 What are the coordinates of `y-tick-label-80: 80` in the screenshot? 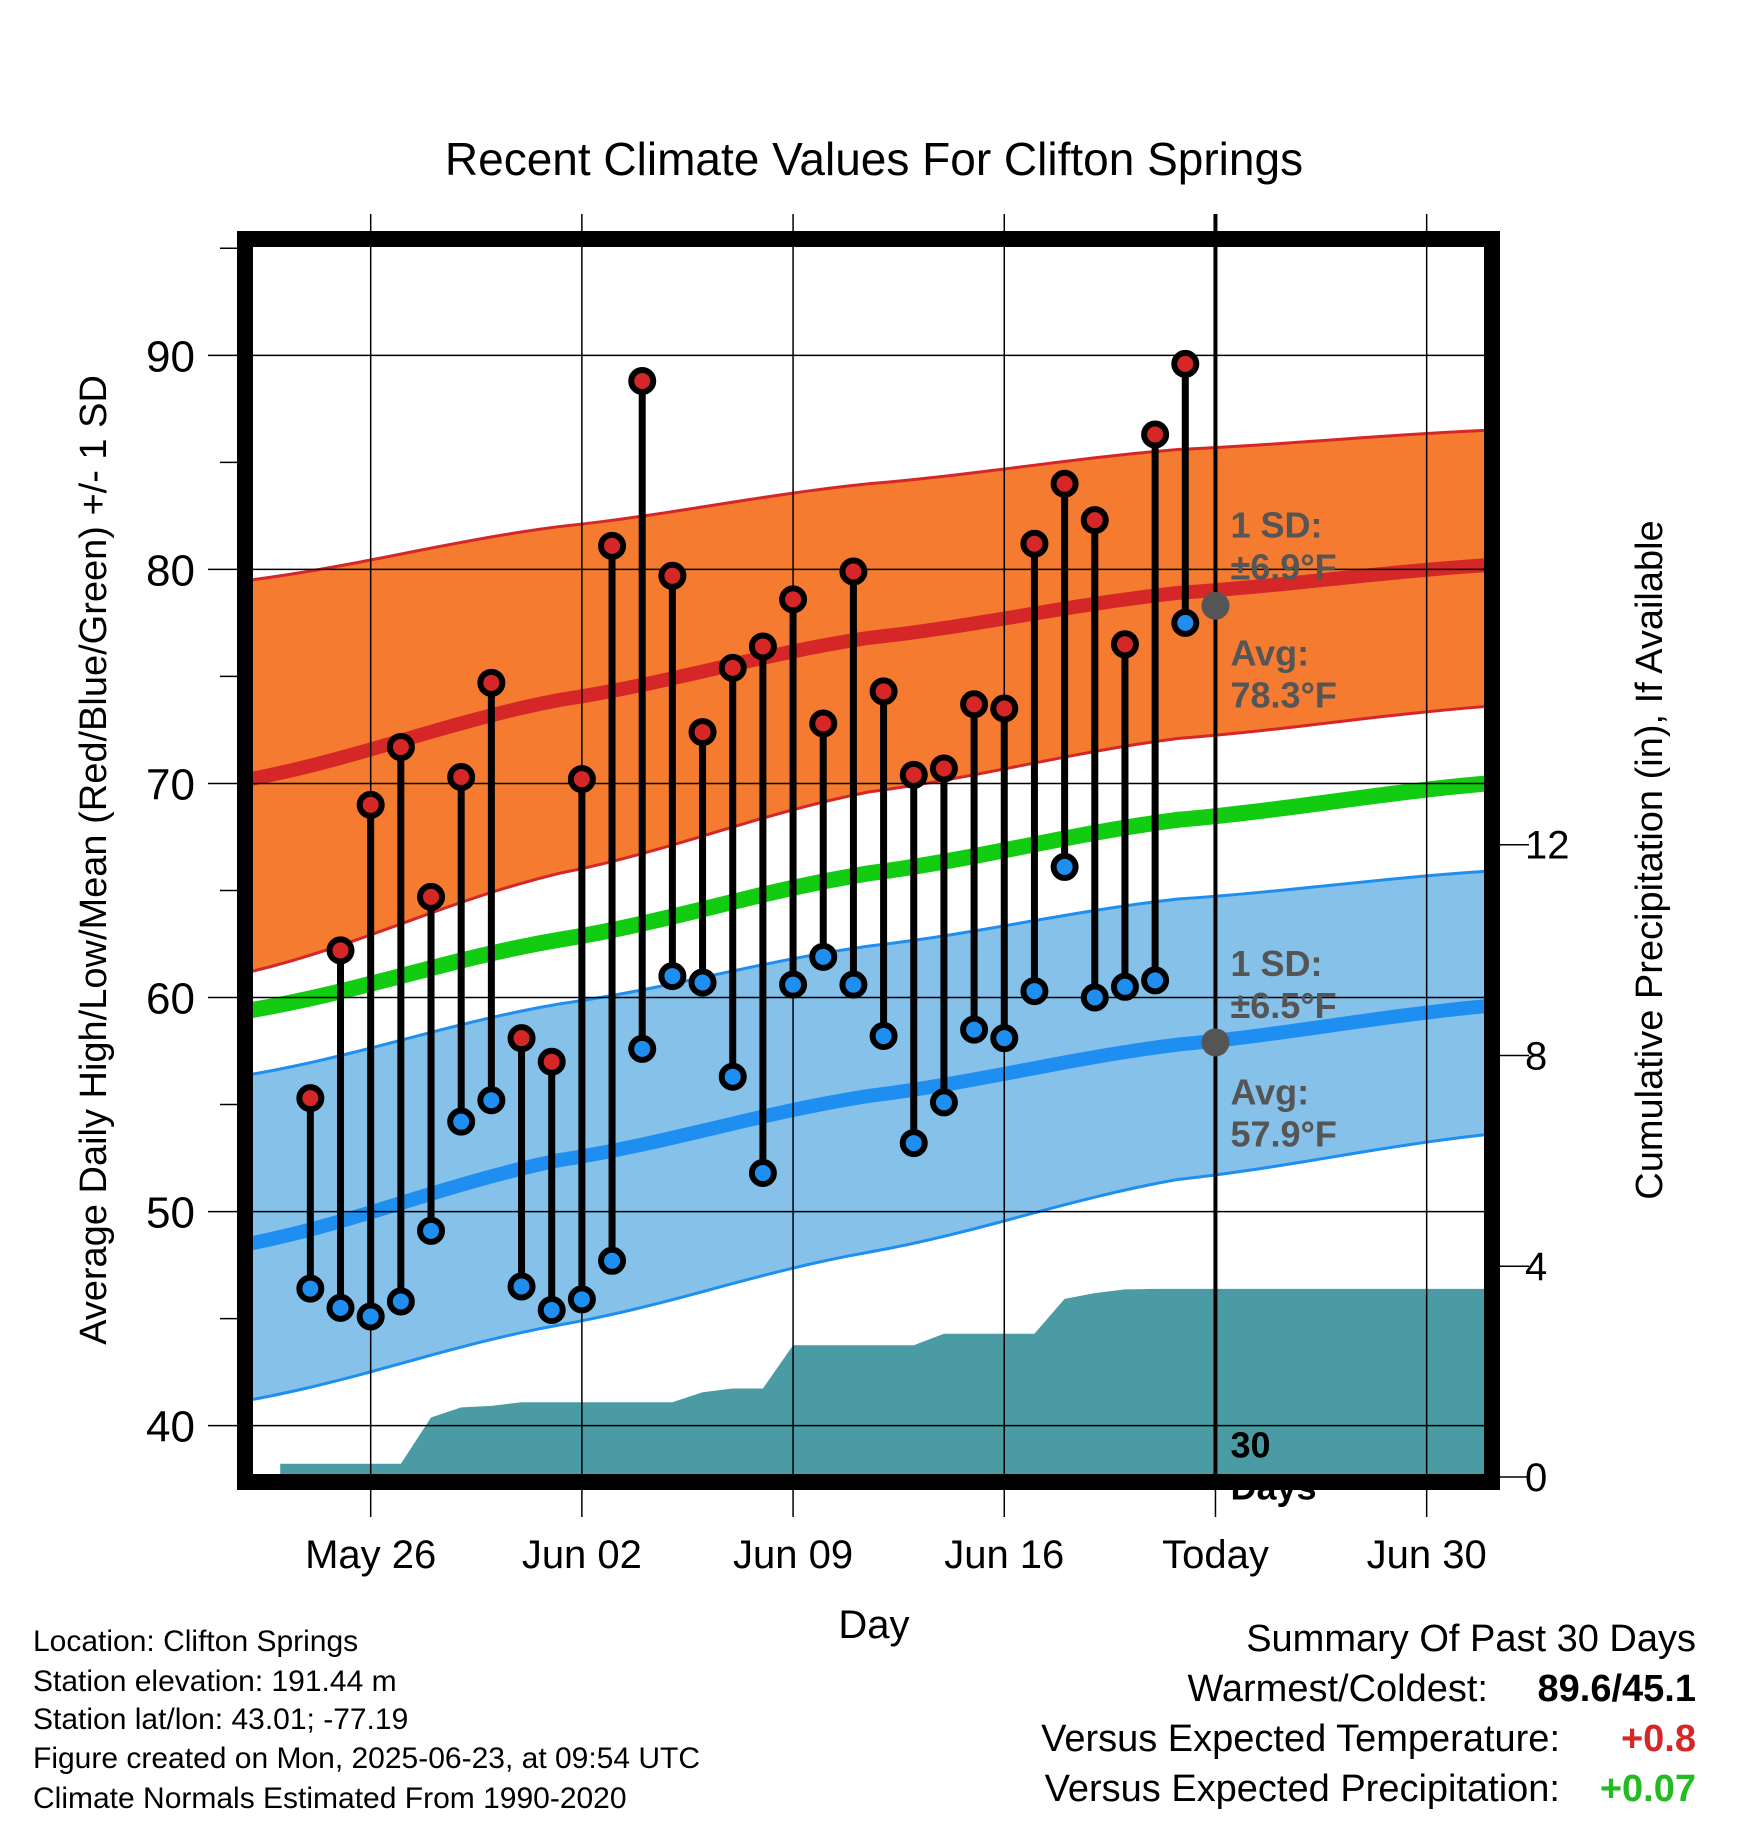 It's located at (170, 570).